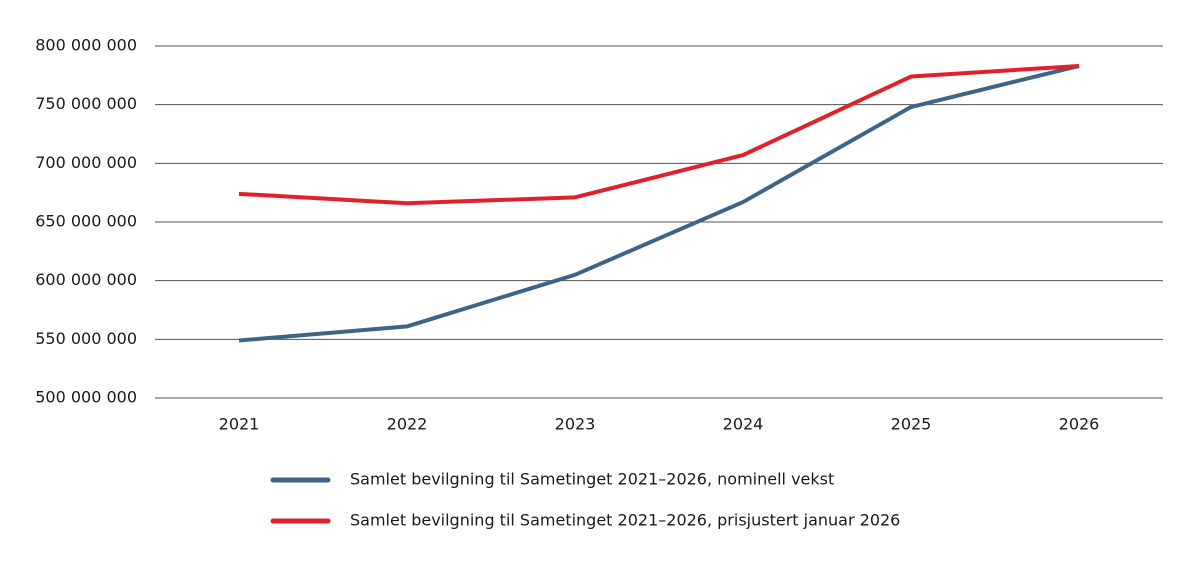 This screenshot has width=1198, height=568. What do you see at coordinates (86, 338) in the screenshot?
I see `y-tick-label: 550 000 000` at bounding box center [86, 338].